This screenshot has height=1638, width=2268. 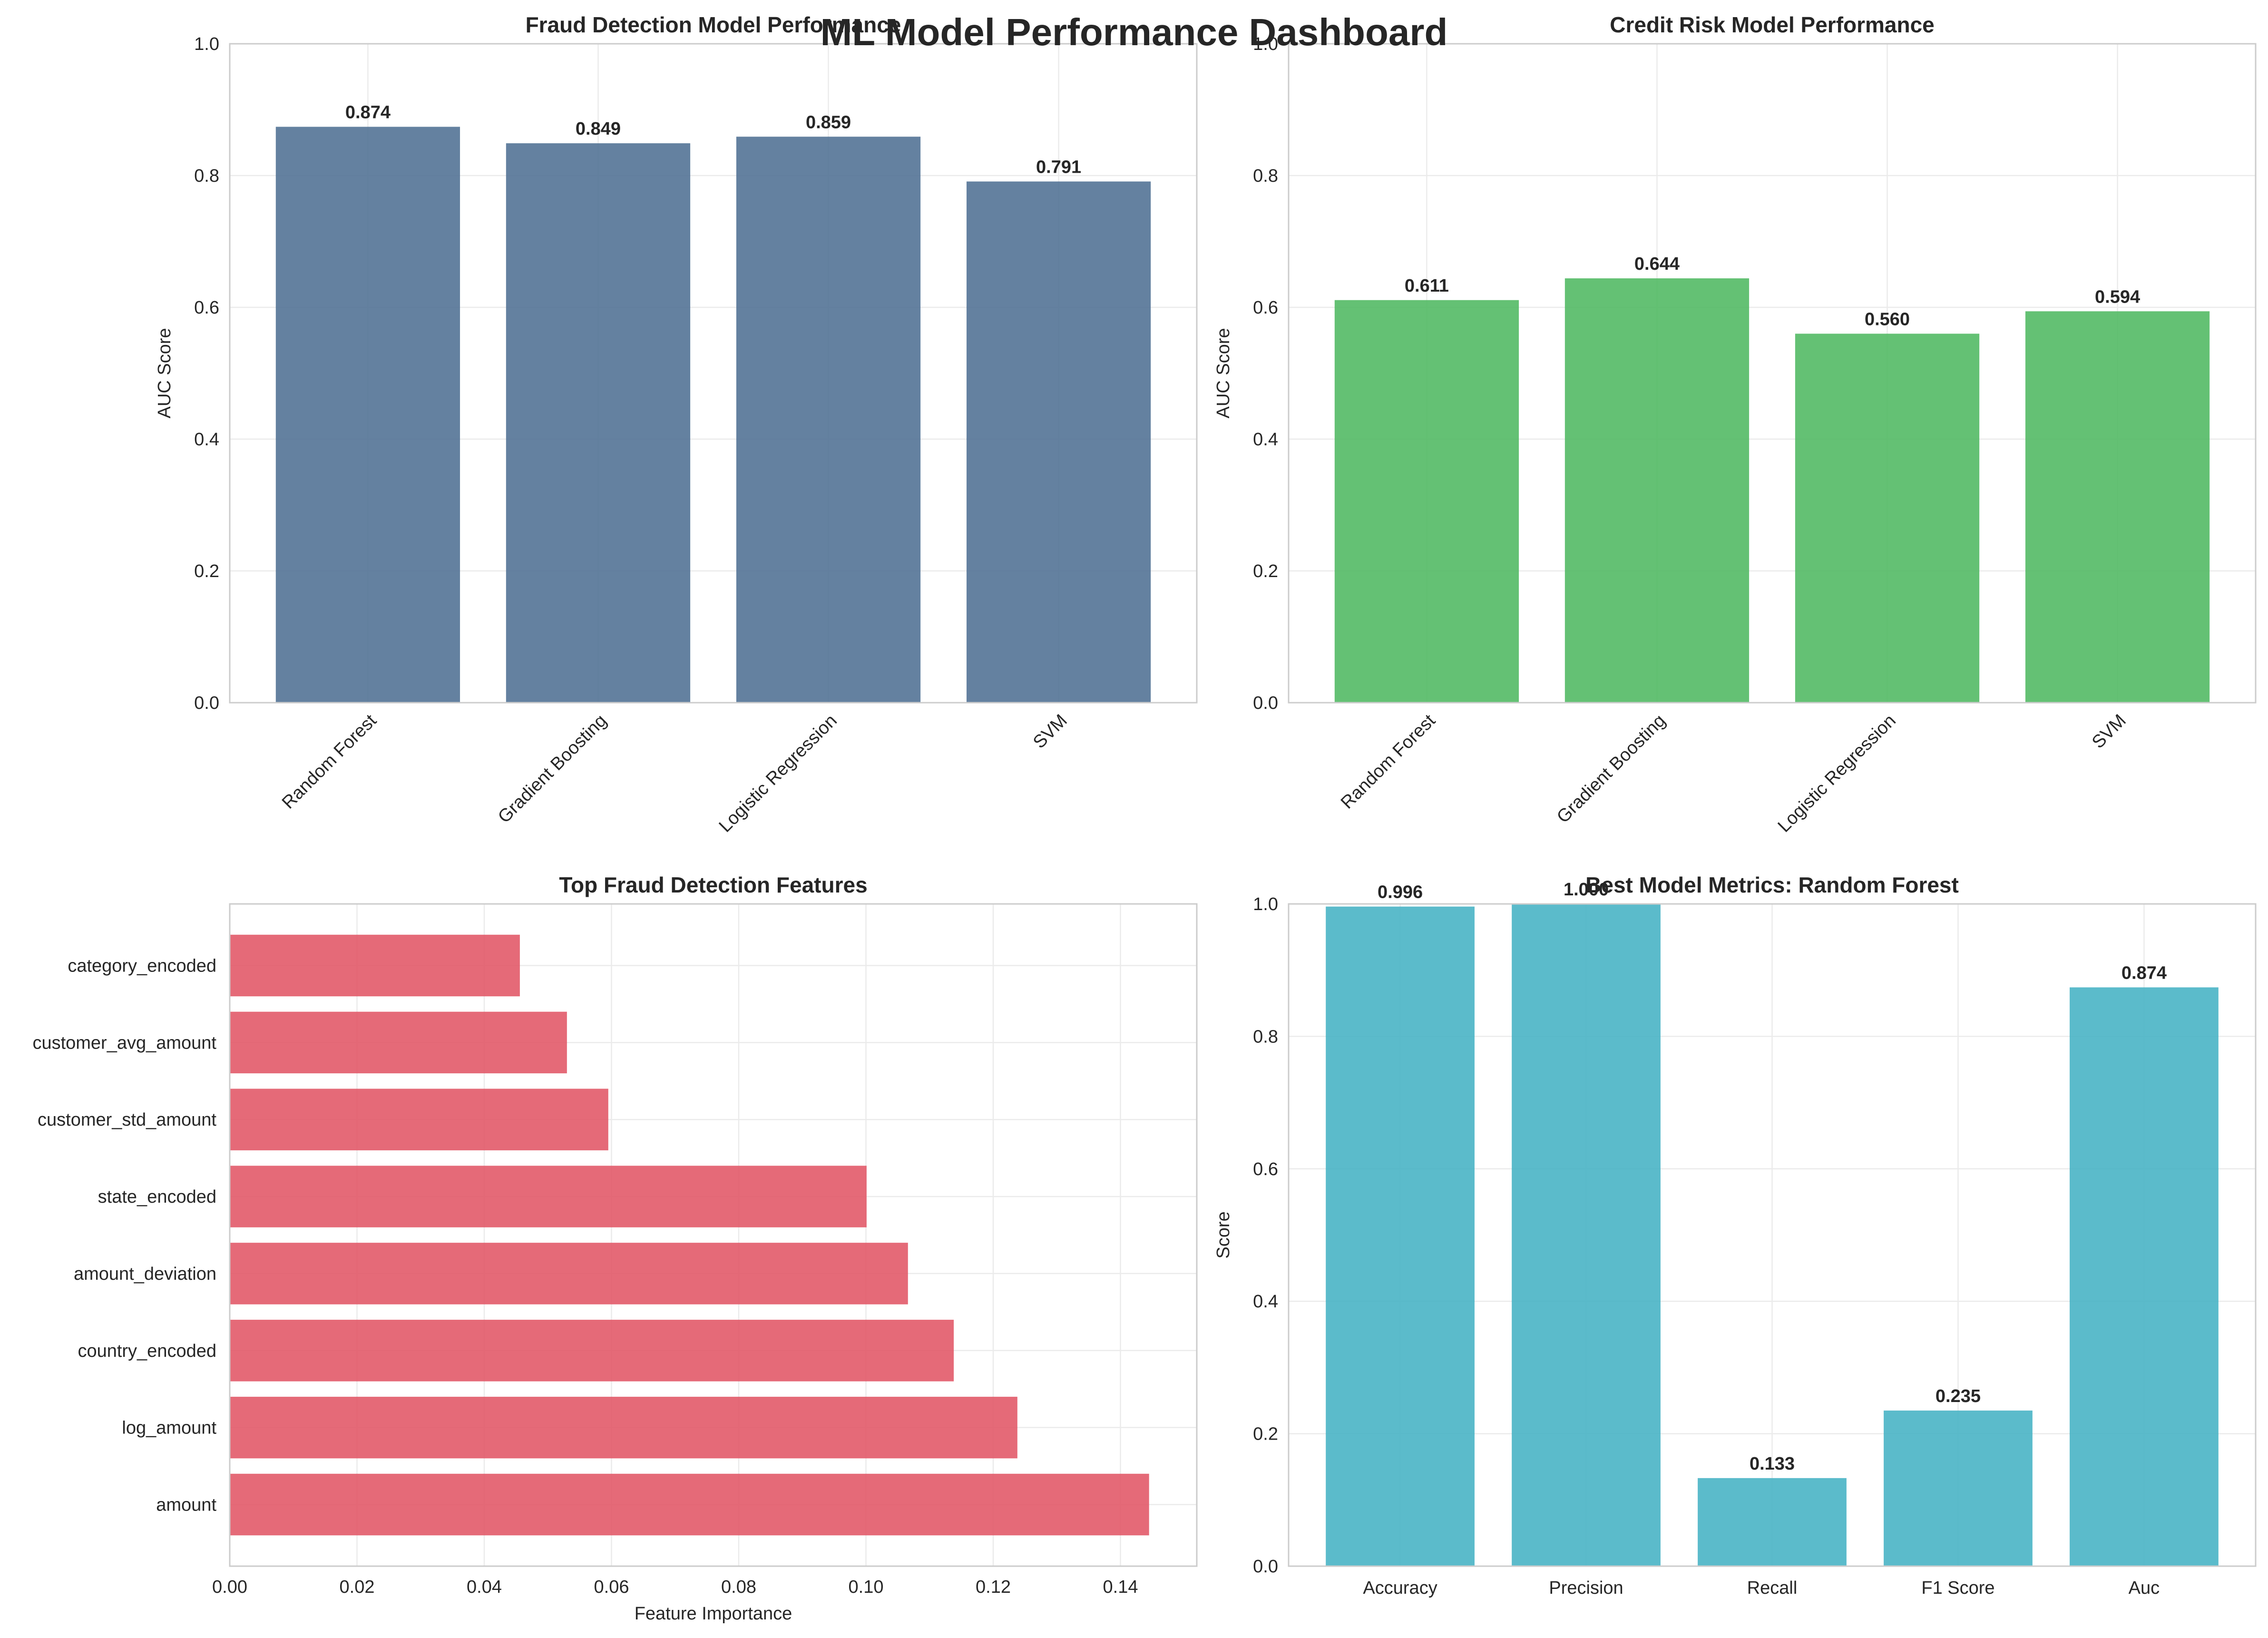 I want to click on metrics-xtick-label: Recall, so click(x=1772, y=1588).